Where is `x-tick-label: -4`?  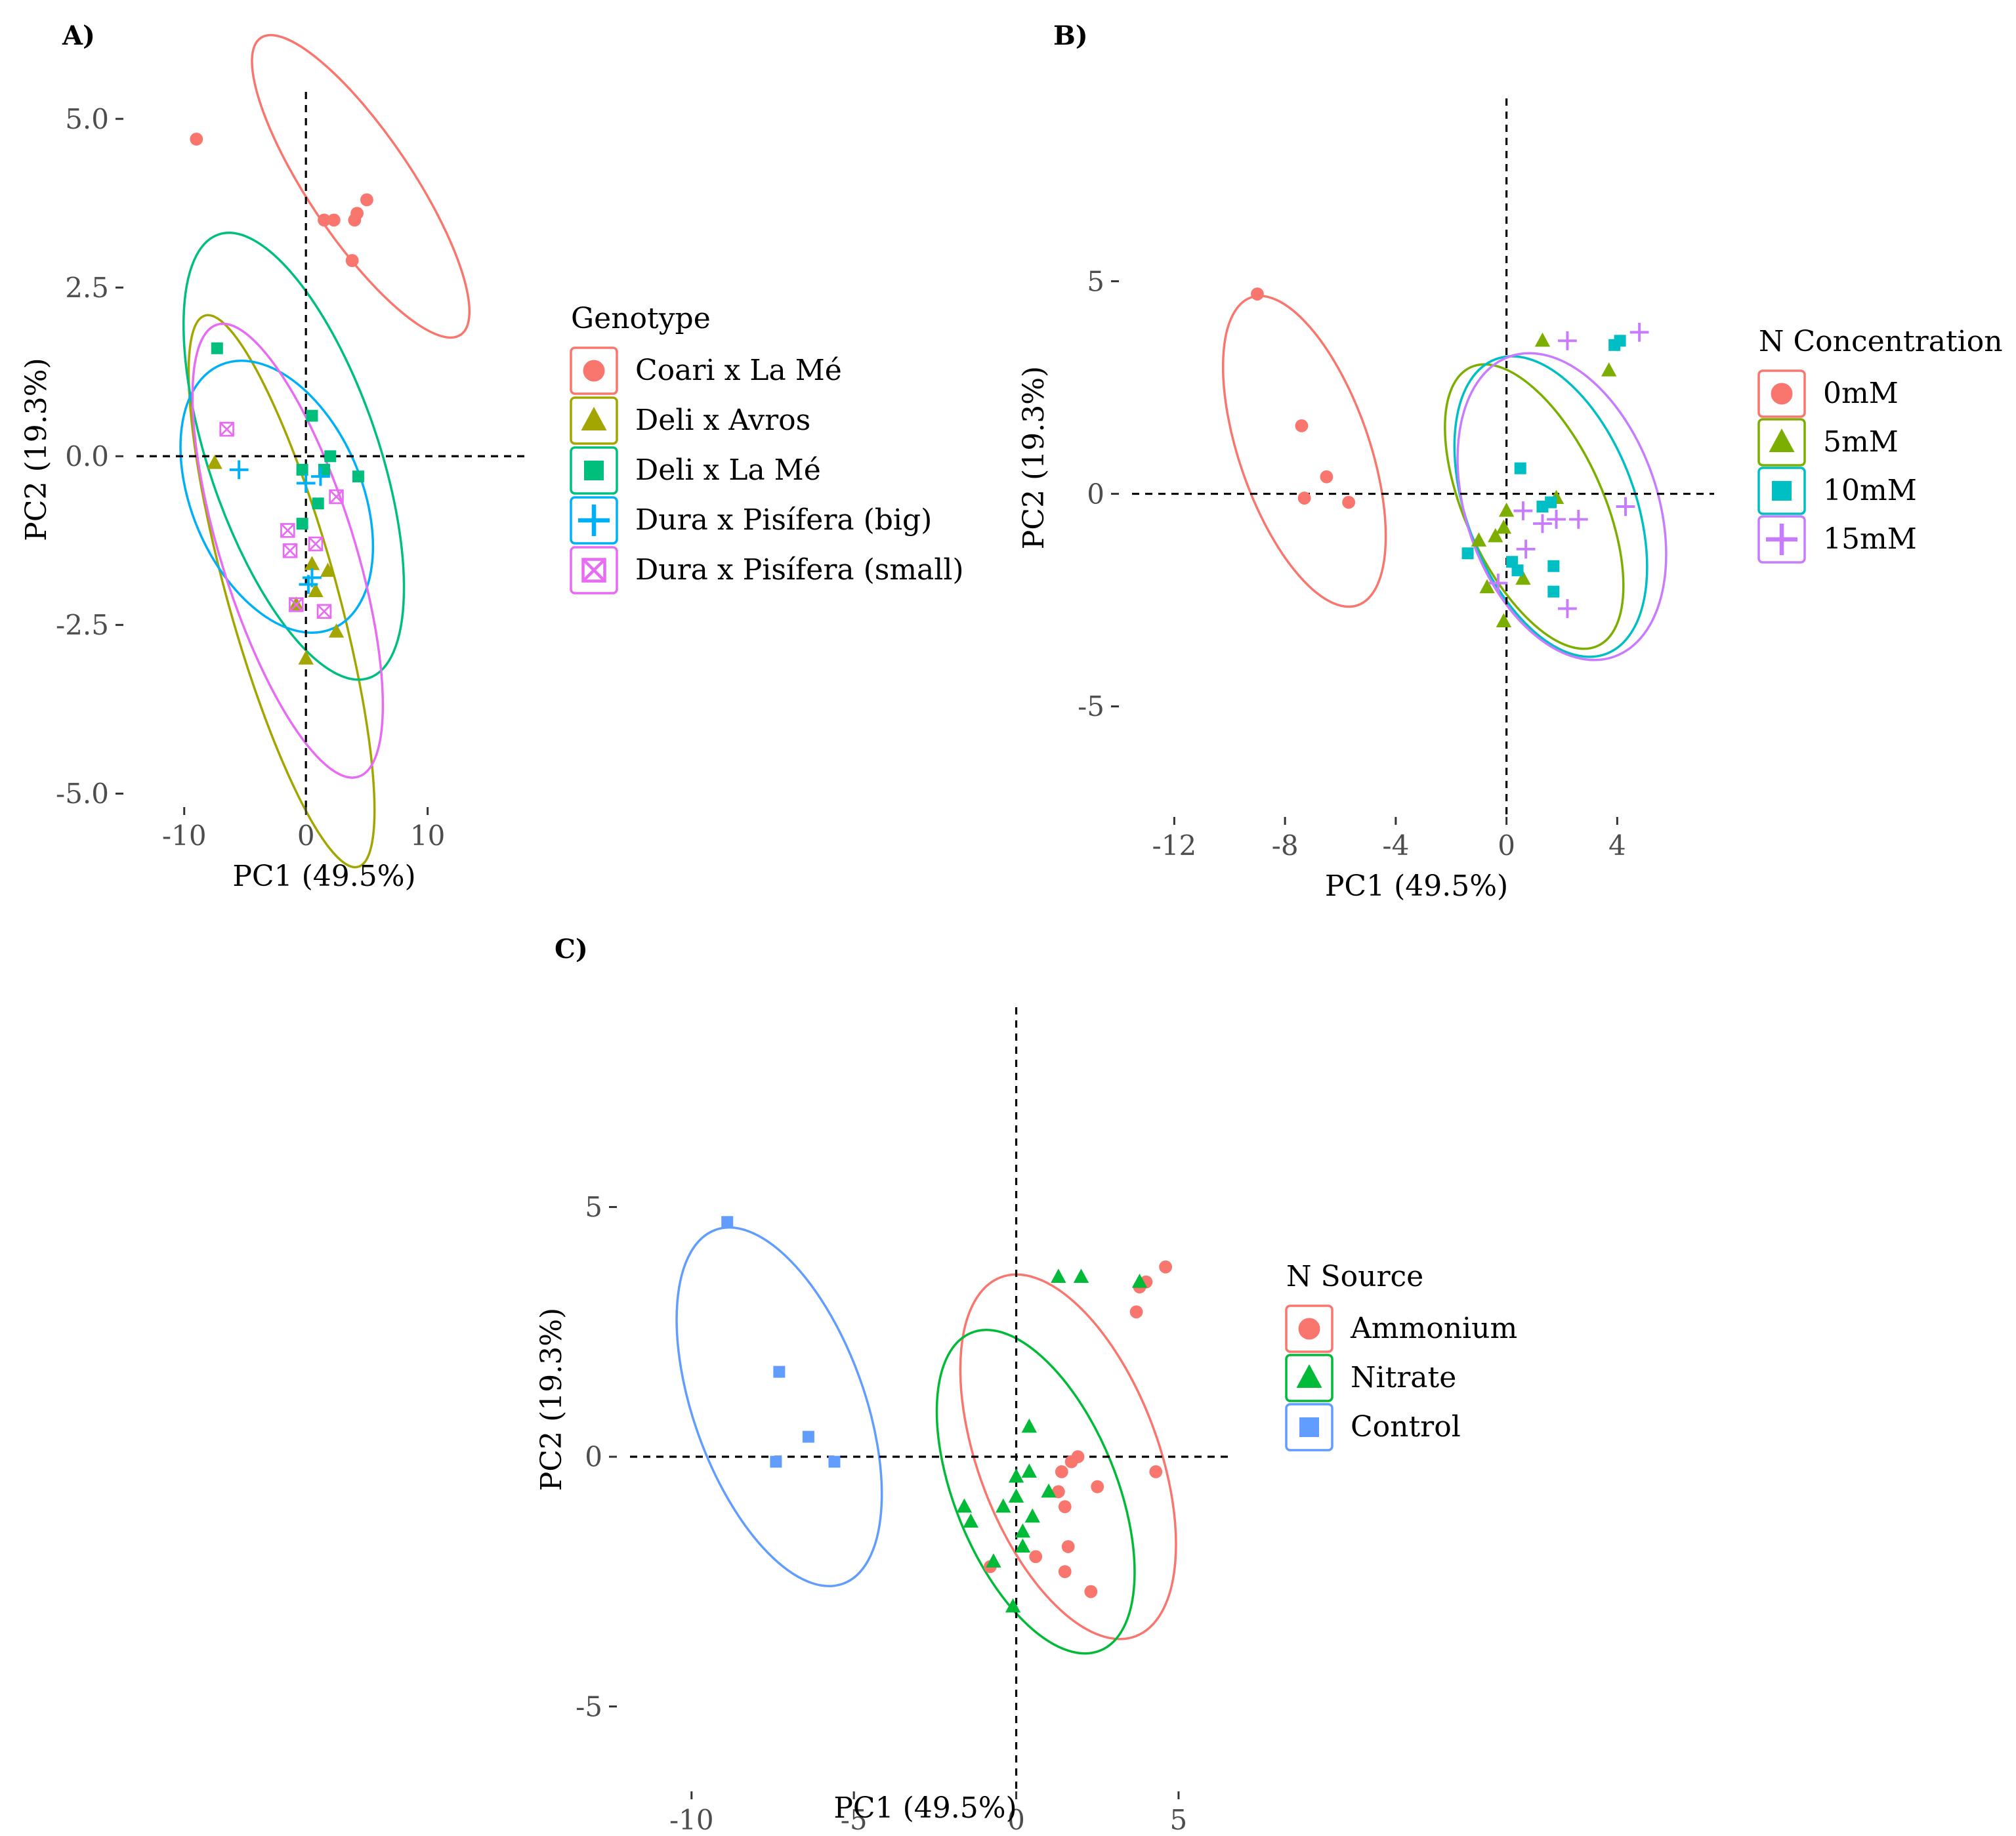 x-tick-label: -4 is located at coordinates (1395, 845).